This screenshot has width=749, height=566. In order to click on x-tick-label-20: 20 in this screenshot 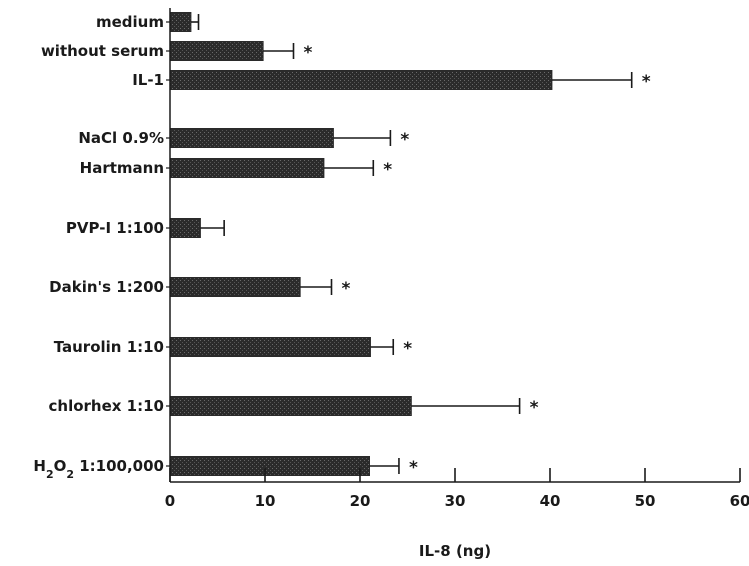, I will do `click(360, 501)`.